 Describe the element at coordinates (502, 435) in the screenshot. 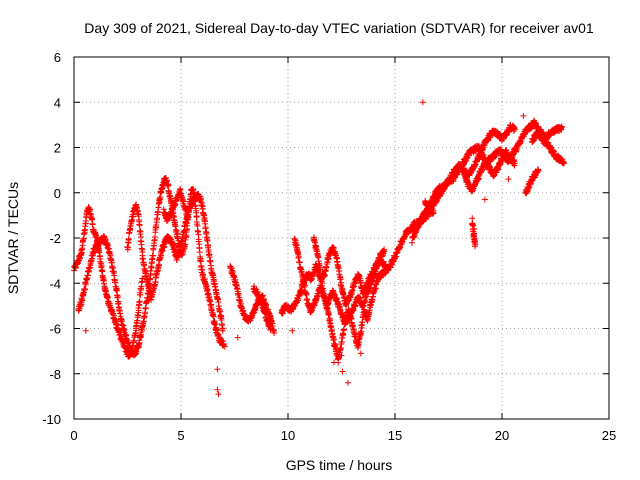

I see `x-tick-label: 20` at that location.